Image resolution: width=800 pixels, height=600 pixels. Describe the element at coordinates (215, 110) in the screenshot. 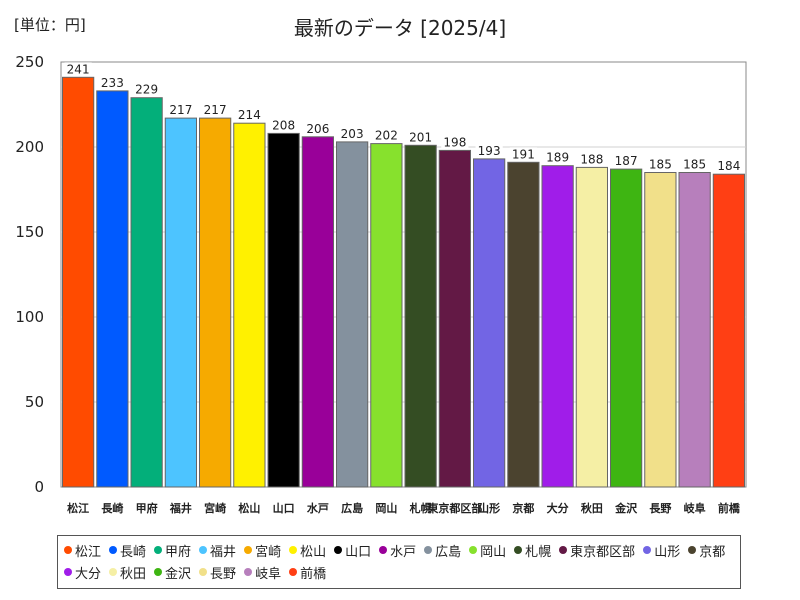

I see `value-label: 217` at that location.